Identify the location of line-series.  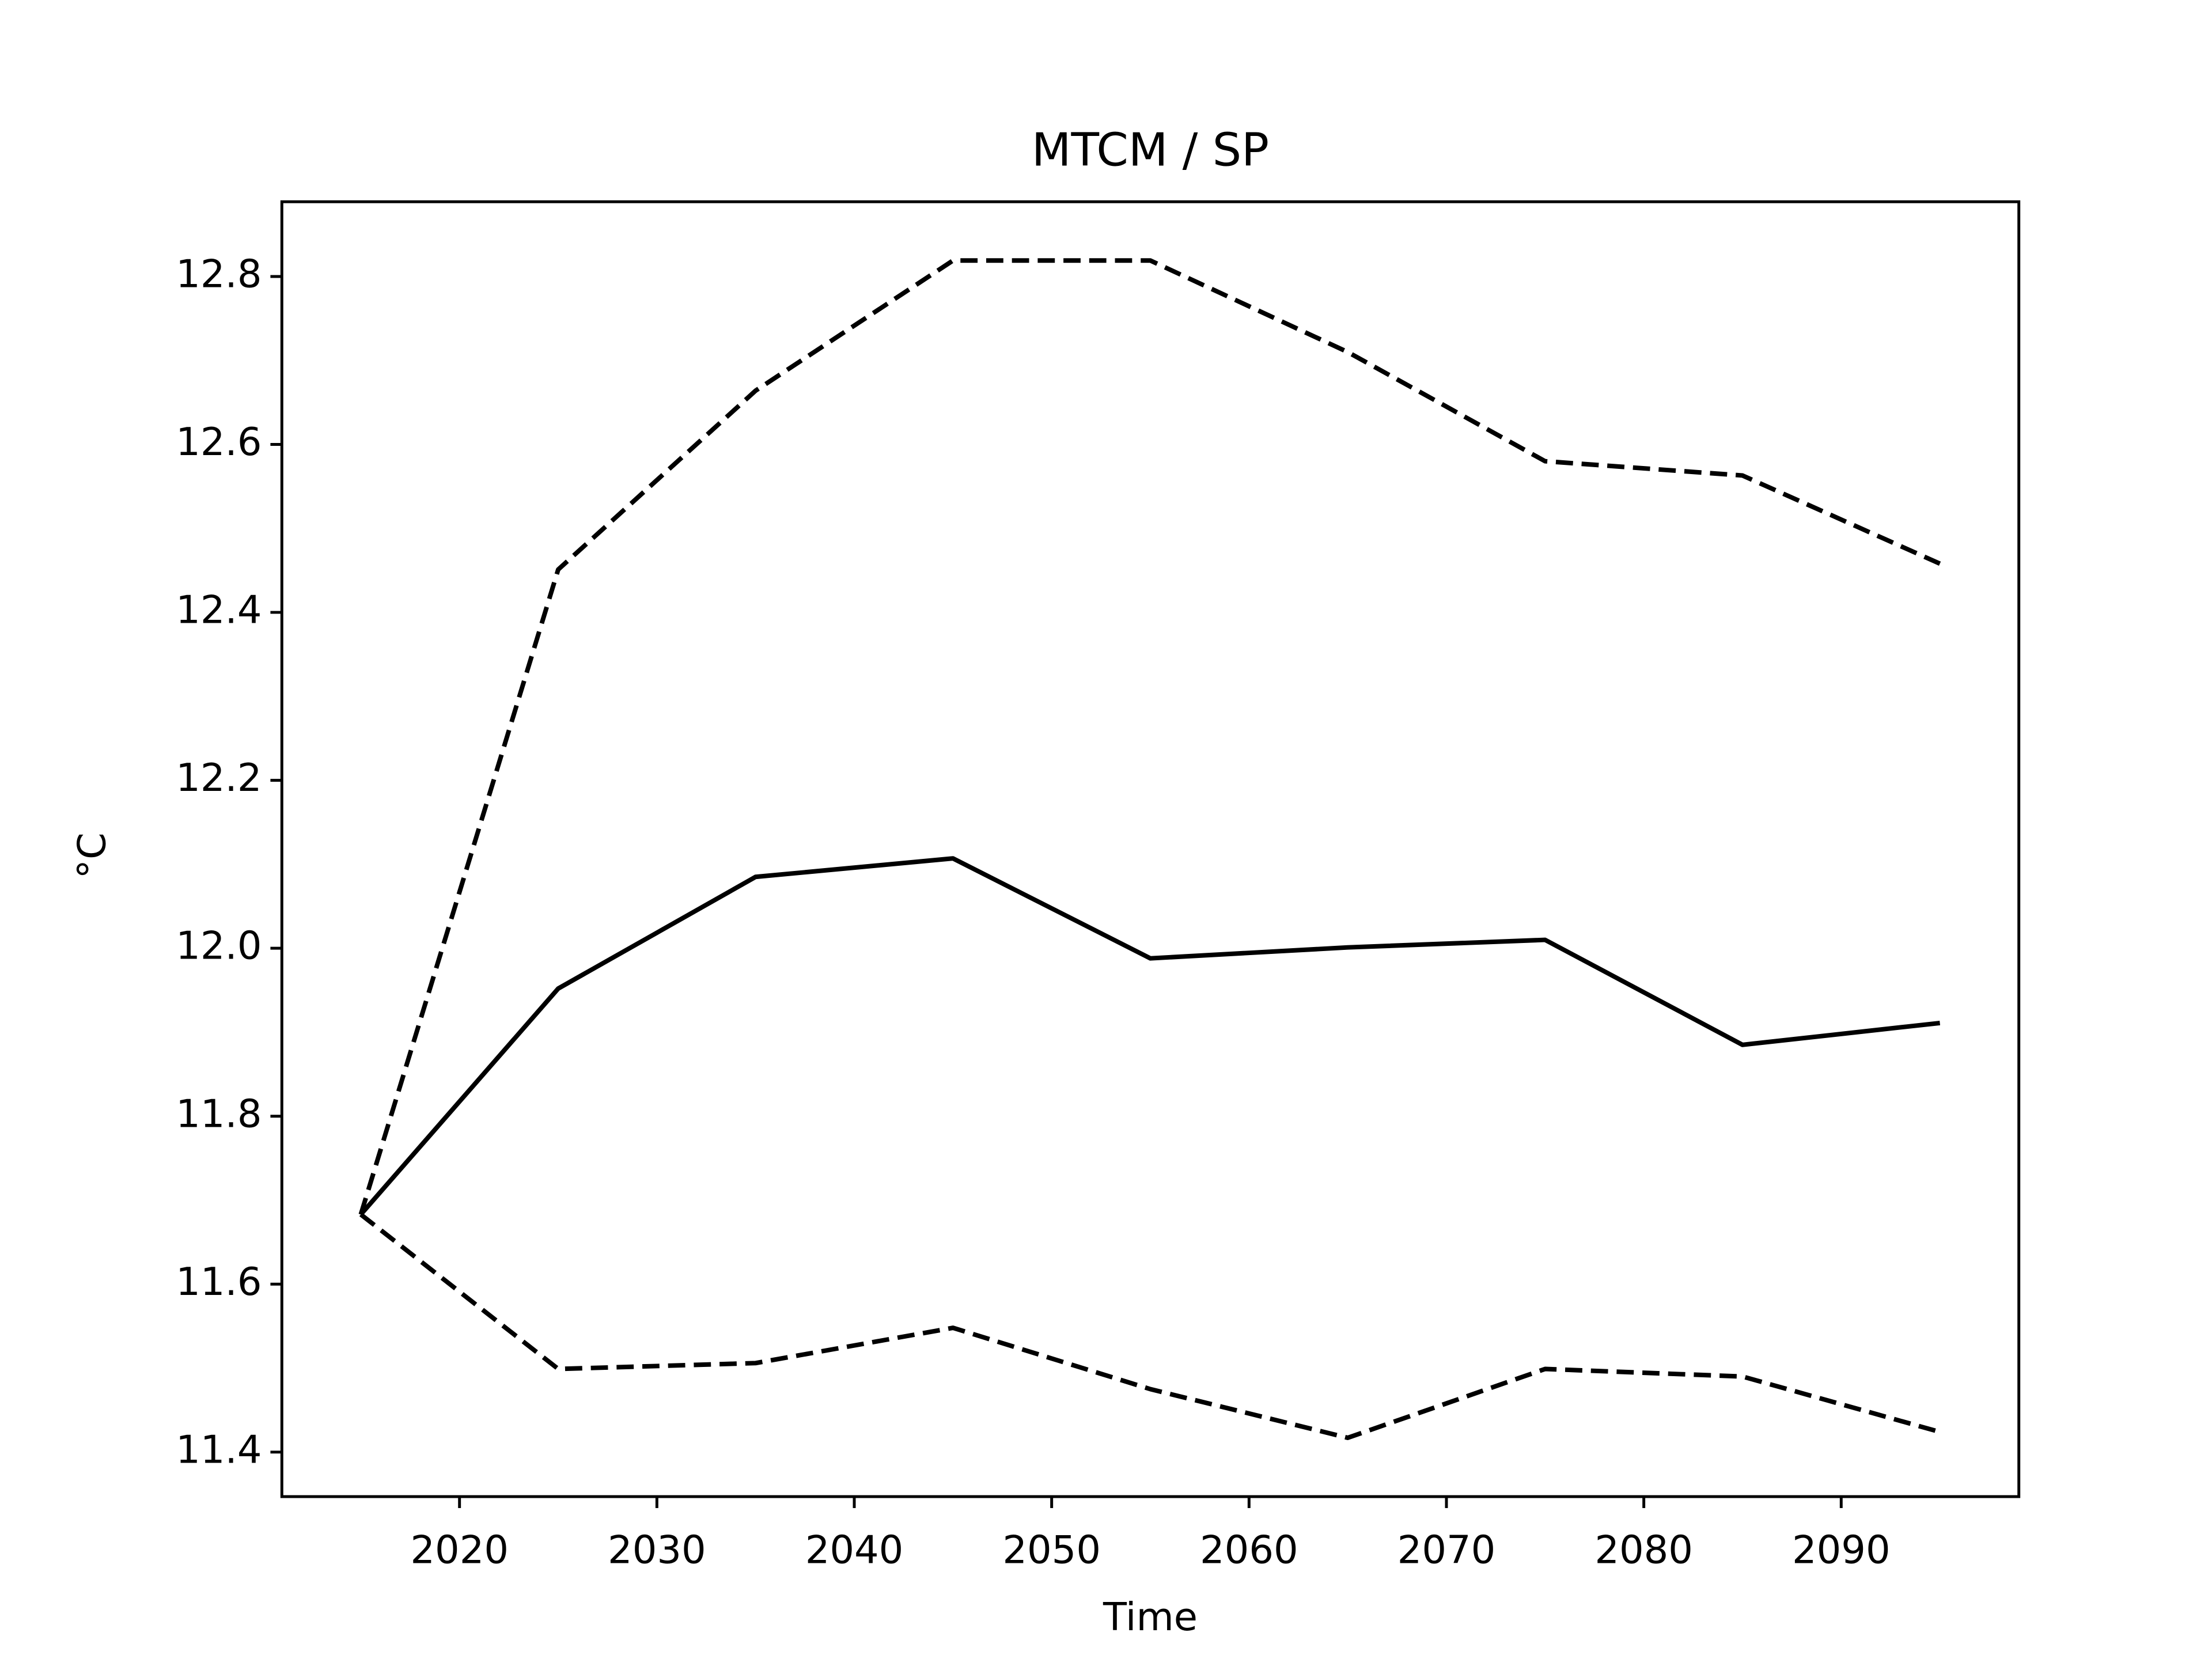
(1150, 1327).